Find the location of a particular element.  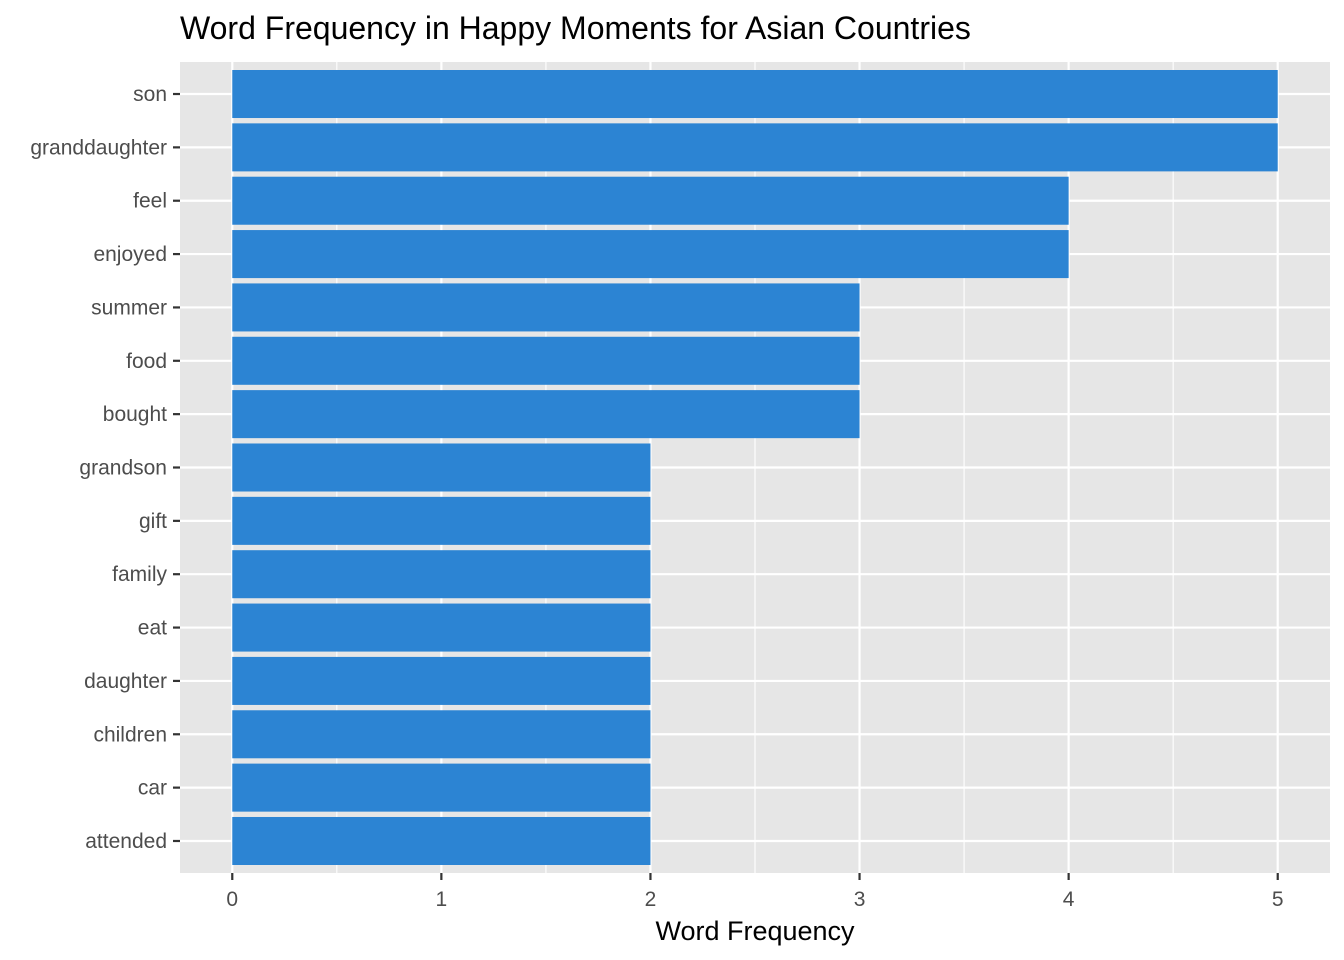

bar-daughter is located at coordinates (441, 680).